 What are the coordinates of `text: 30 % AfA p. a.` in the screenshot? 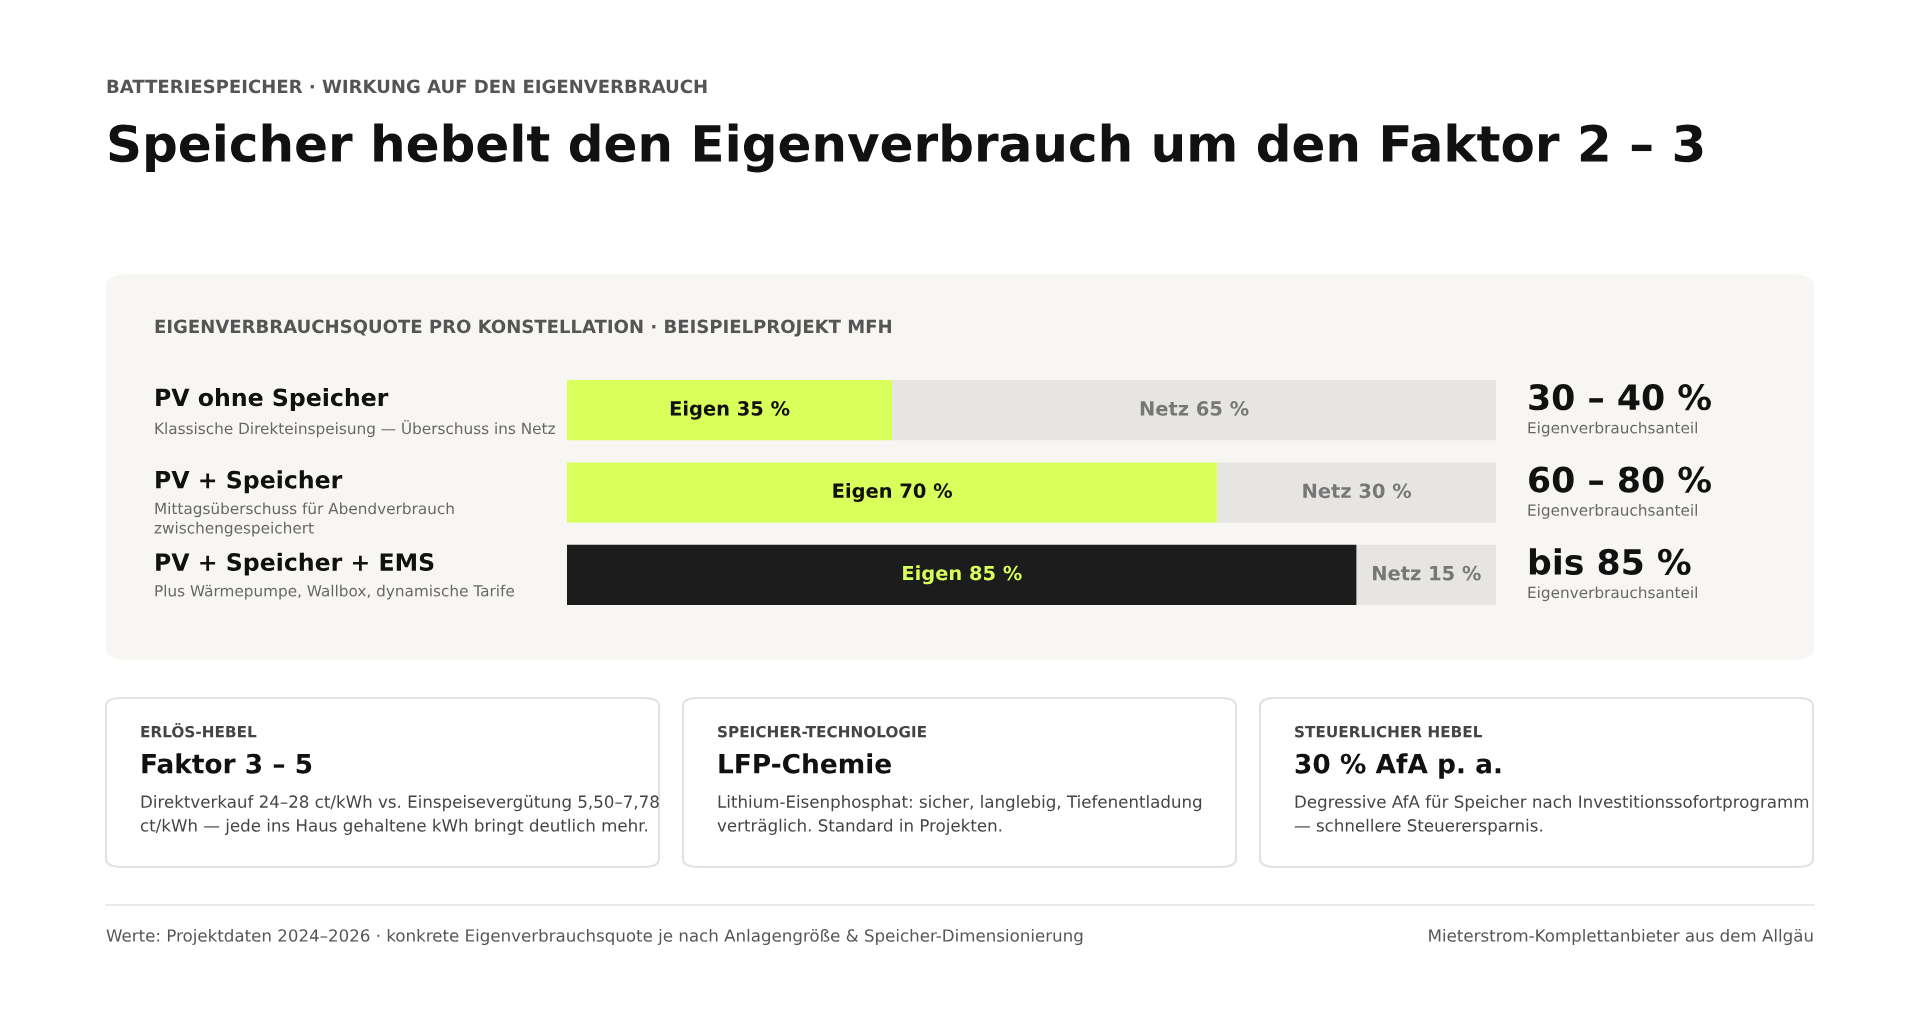 It's located at (1398, 766).